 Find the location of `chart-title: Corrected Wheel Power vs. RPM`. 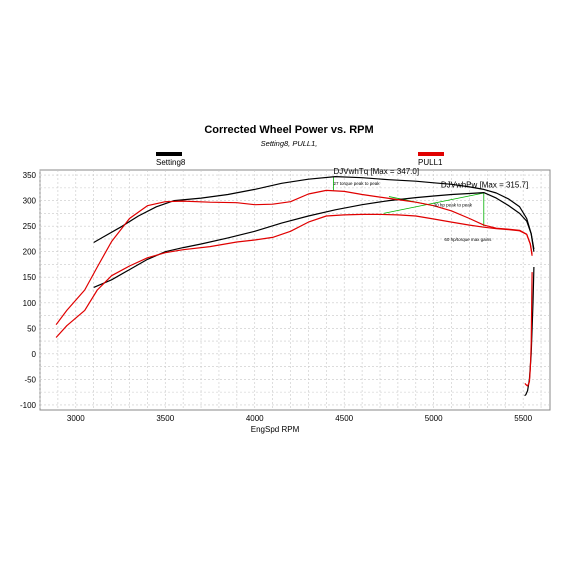

chart-title: Corrected Wheel Power vs. RPM is located at coordinates (289, 130).